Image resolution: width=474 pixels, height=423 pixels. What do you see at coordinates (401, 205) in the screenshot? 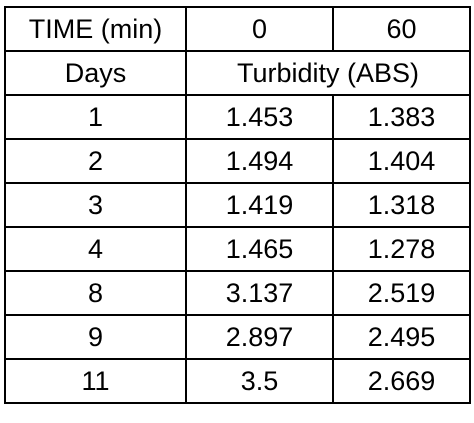
I see `turbidity-60-cell: 1.318` at bounding box center [401, 205].